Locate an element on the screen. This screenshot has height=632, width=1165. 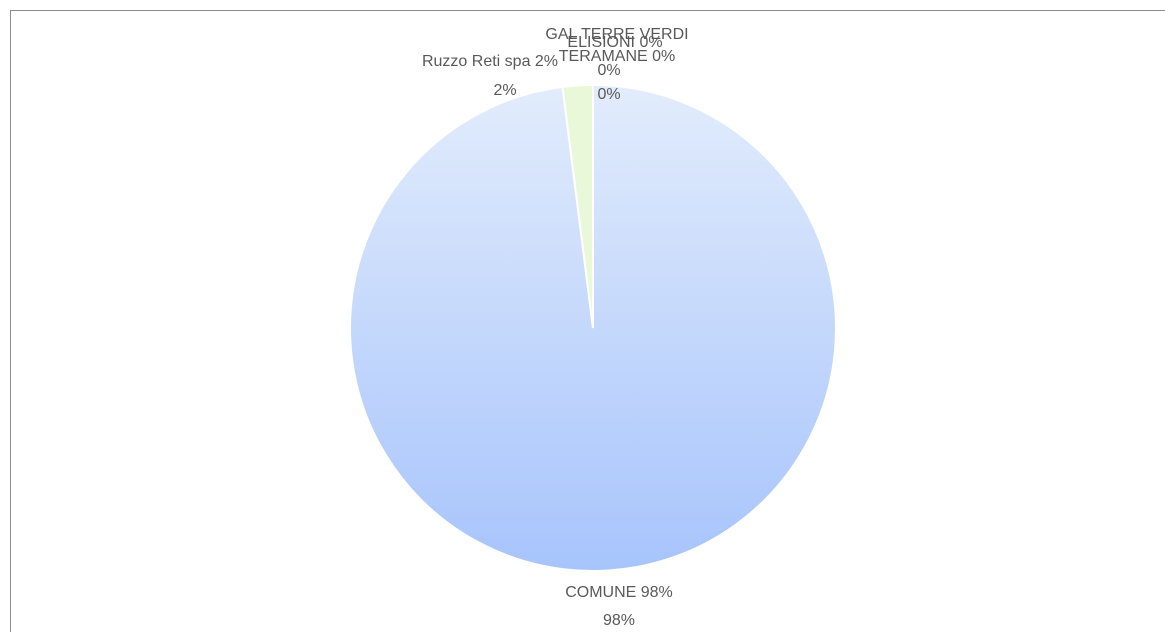
value-label: 2% is located at coordinates (505, 90).